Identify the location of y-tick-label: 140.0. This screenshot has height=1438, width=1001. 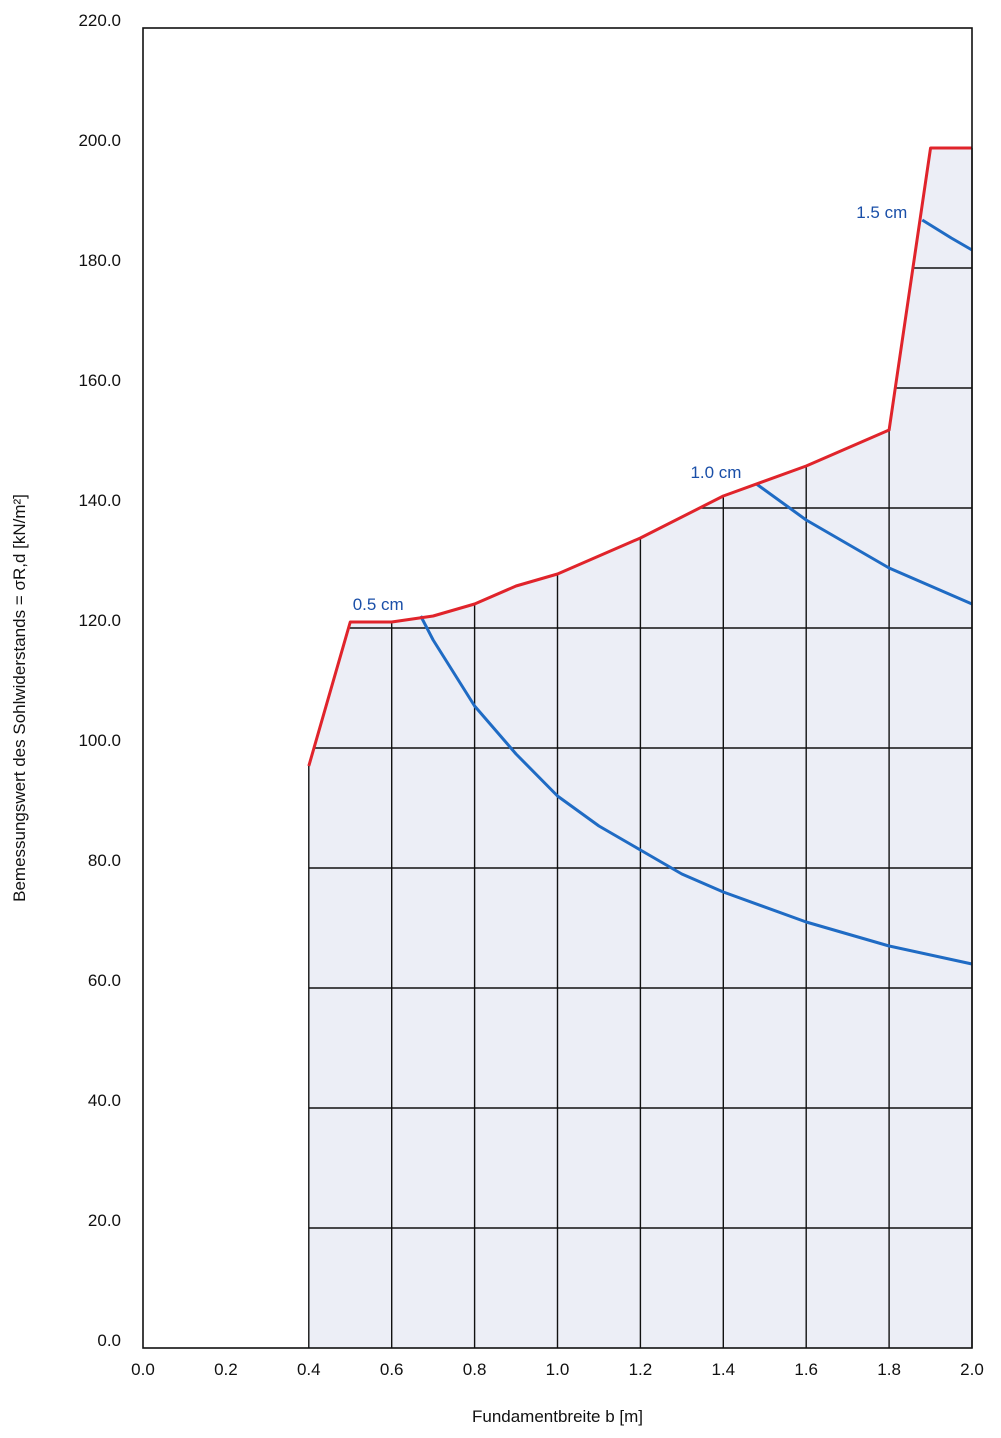
(99, 500).